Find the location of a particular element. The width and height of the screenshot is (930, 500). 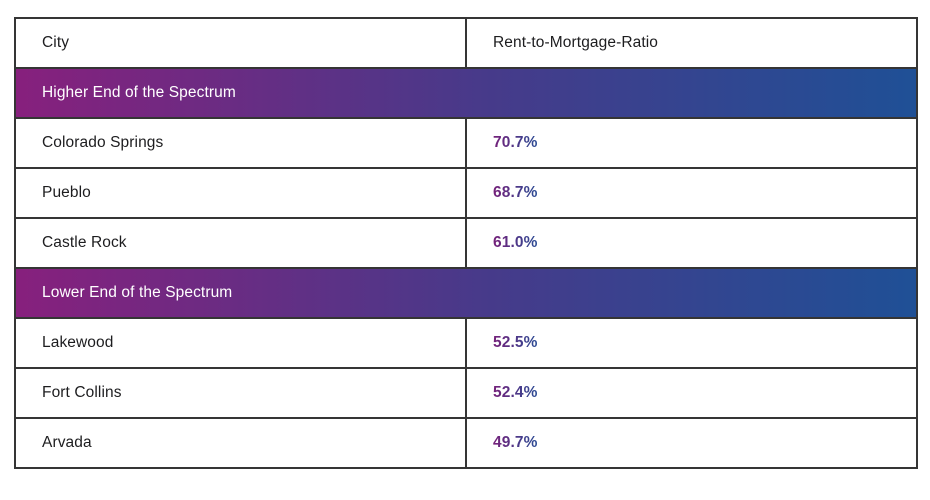

ratio-value: 52.5% is located at coordinates (515, 342).